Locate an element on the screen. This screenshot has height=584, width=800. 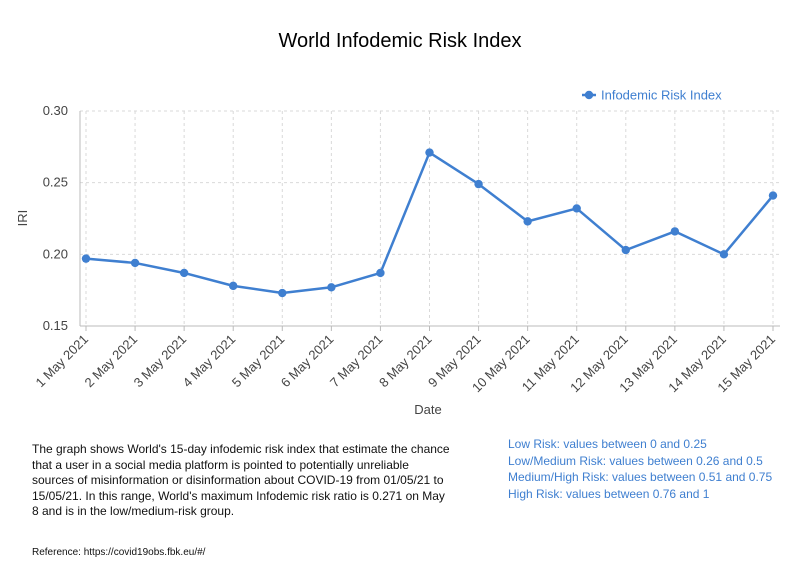
y-axis-title: IRI is located at coordinates (22, 218).